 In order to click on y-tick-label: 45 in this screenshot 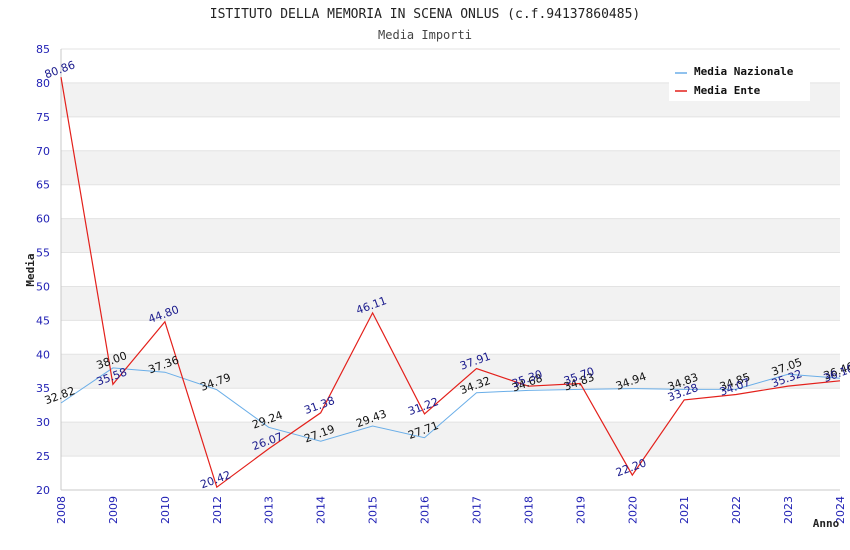, I will do `click(43, 320)`.